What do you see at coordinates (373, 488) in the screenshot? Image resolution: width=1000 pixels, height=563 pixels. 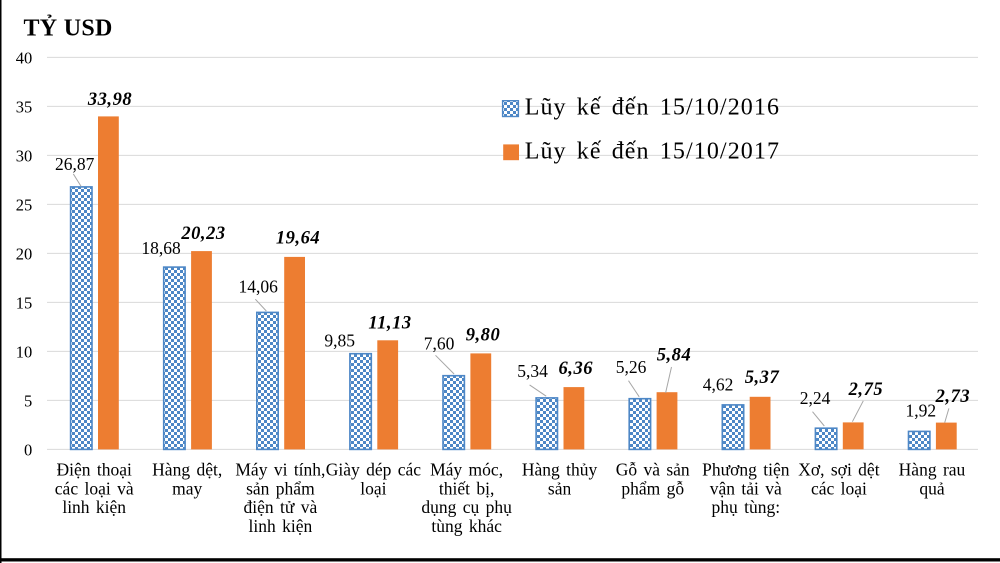 I see `svg-text: loại` at bounding box center [373, 488].